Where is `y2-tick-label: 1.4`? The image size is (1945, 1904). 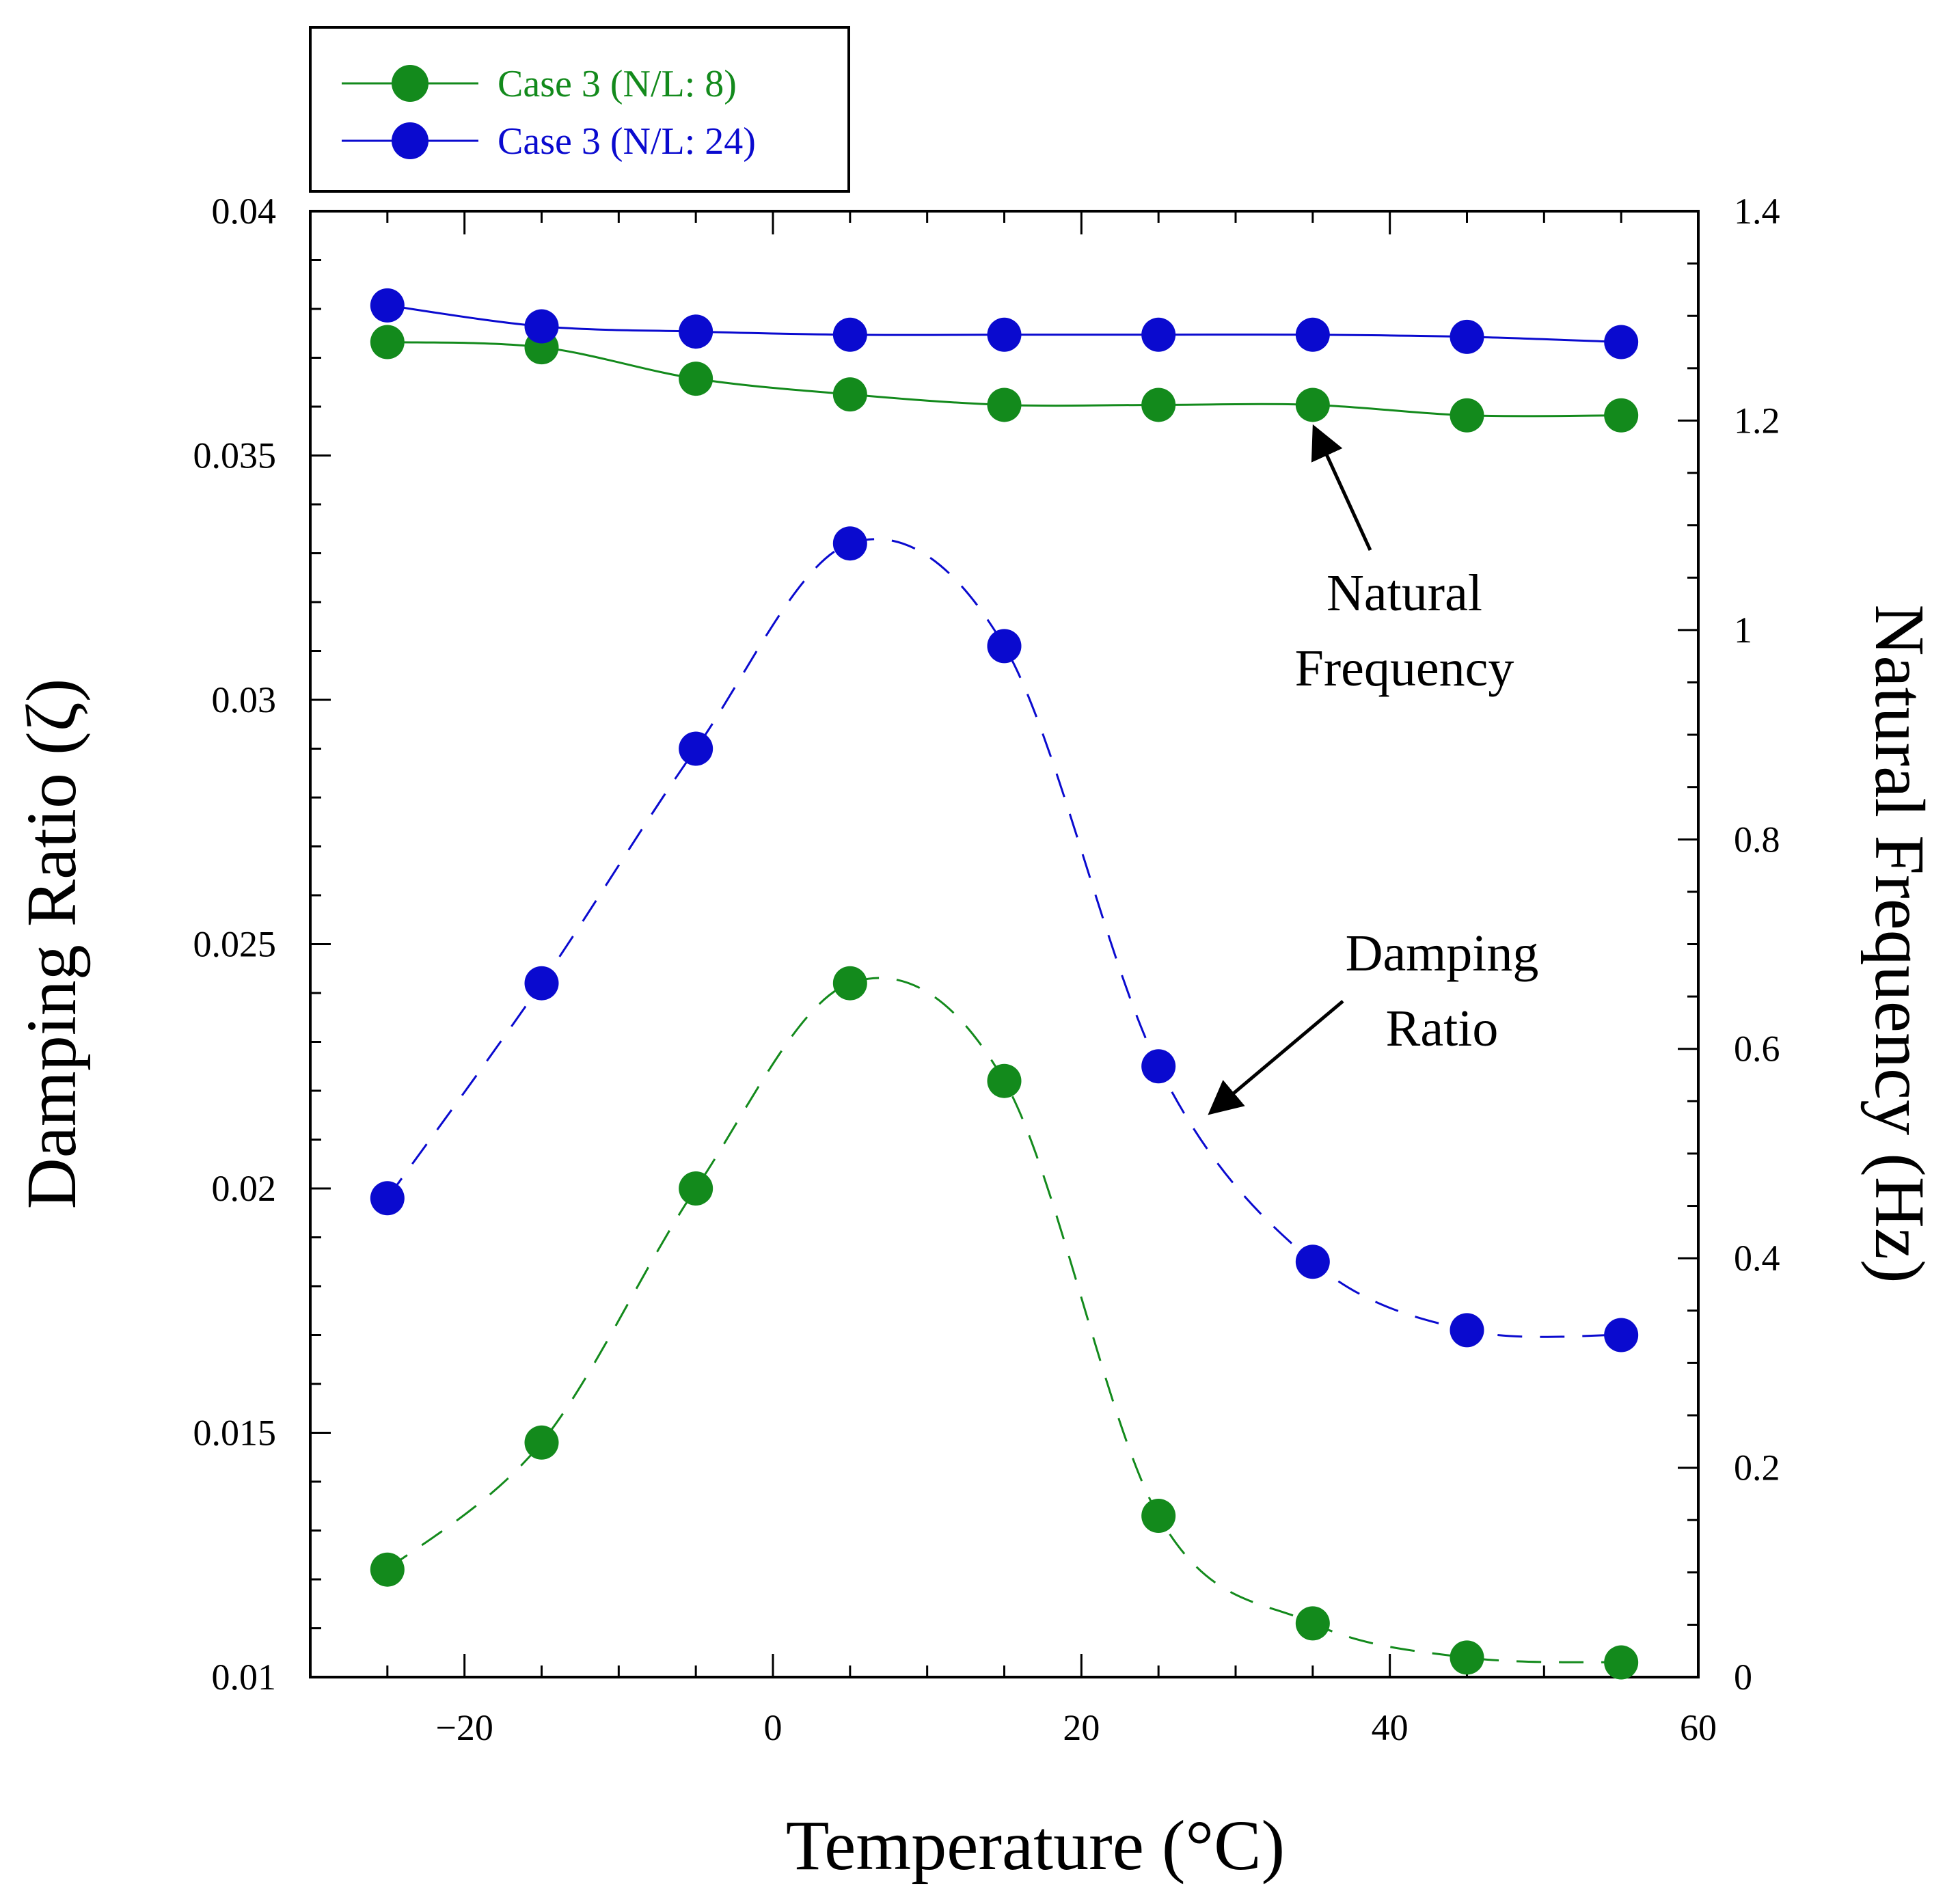
y2-tick-label: 1.4 is located at coordinates (1757, 211).